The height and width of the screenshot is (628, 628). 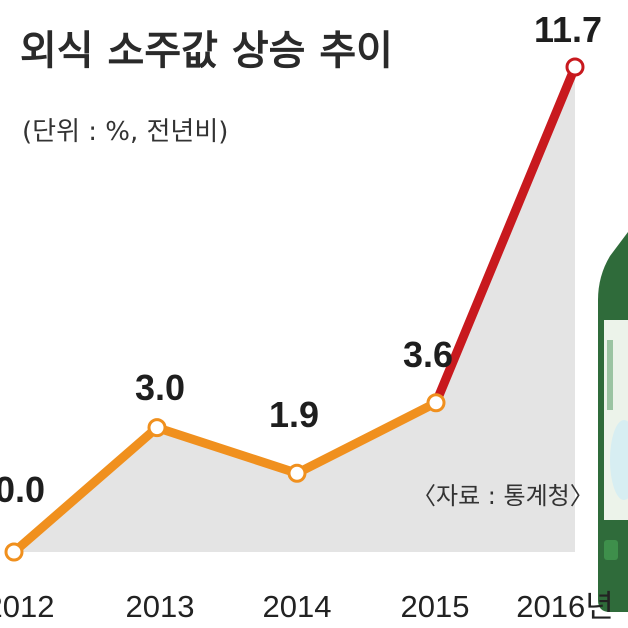 I want to click on x-tick-label-1: 2013, so click(x=160, y=606).